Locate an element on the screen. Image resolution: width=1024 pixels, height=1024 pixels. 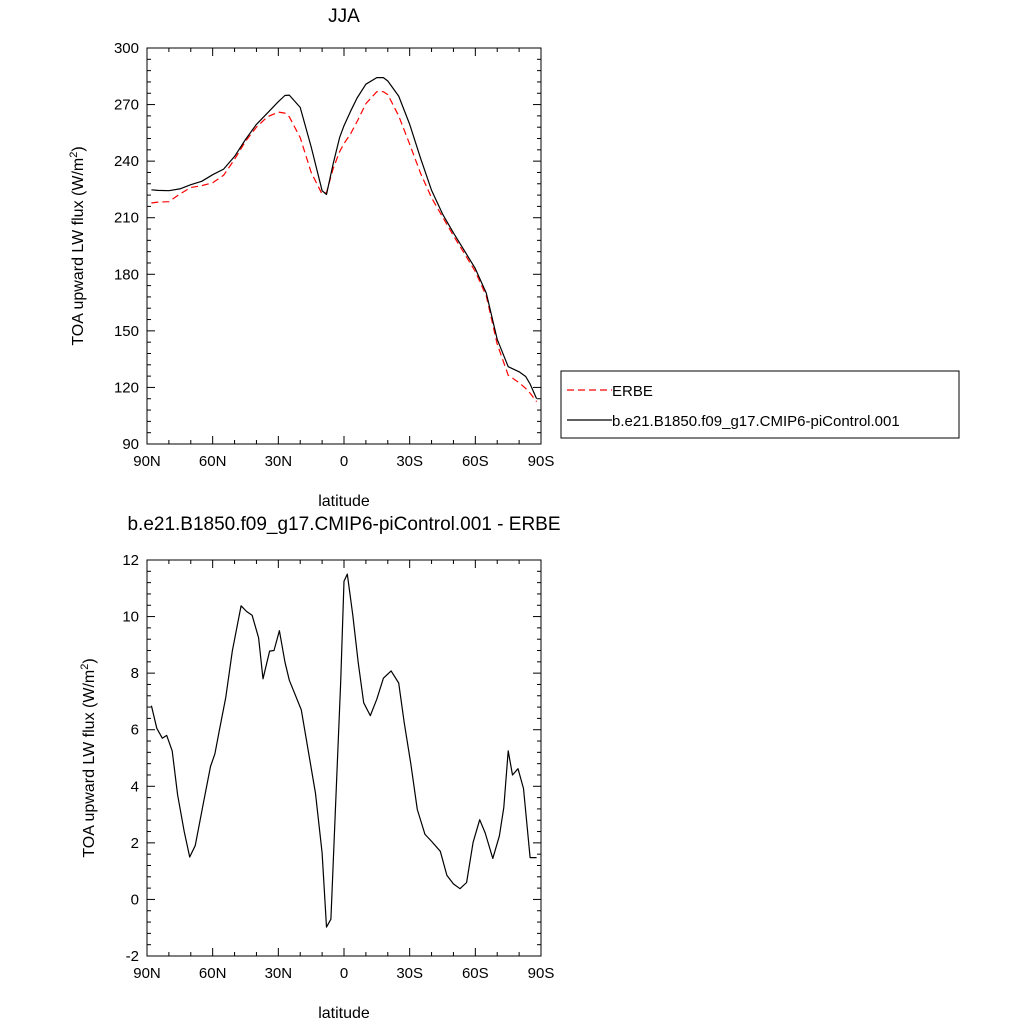
upper-x-tick-label: 30S is located at coordinates (409, 461).